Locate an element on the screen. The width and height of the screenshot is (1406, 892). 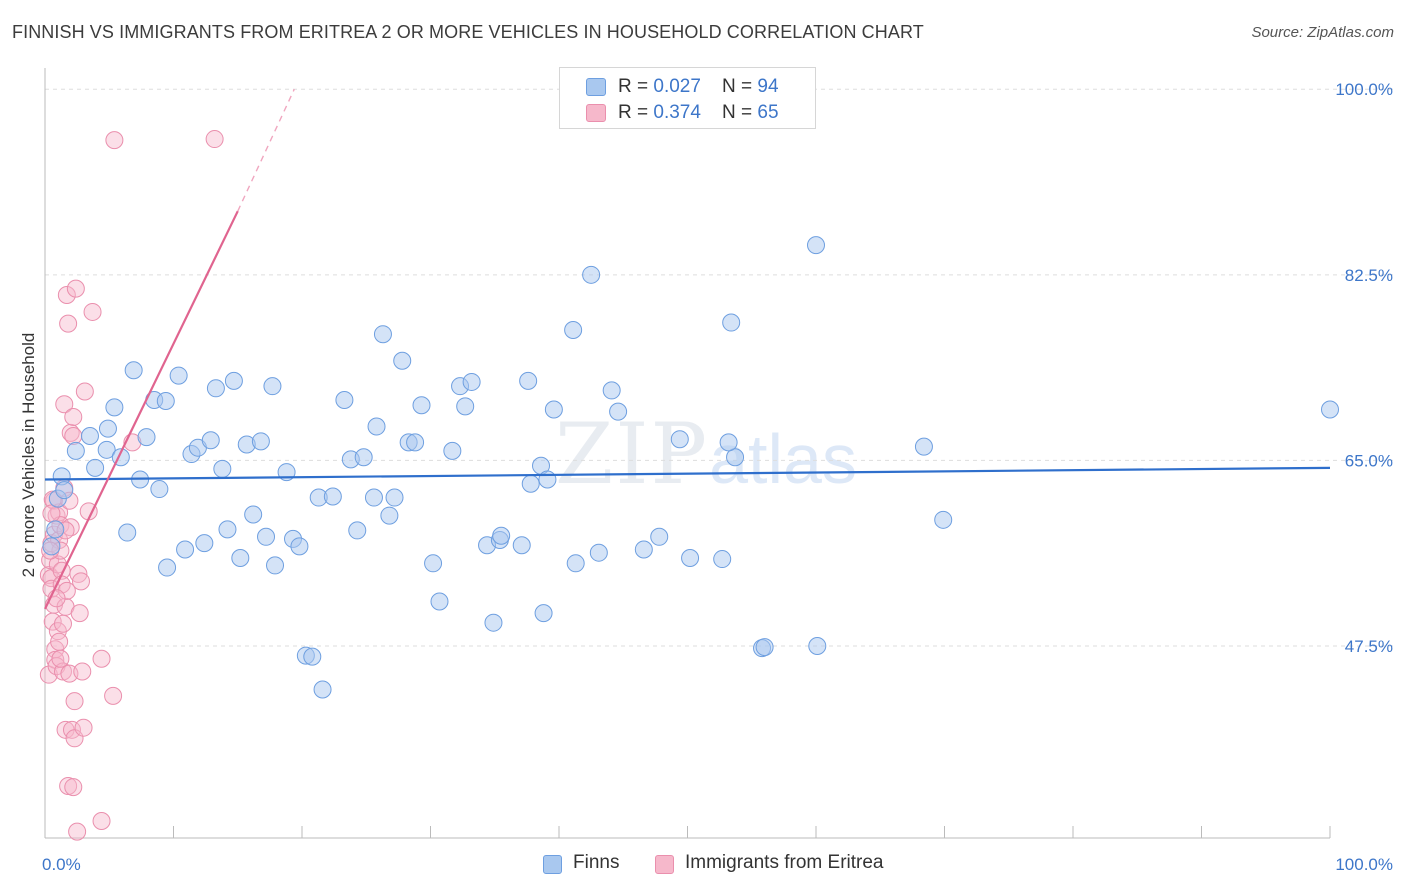
y-tick-label: 65.0% is located at coordinates (1369, 460).